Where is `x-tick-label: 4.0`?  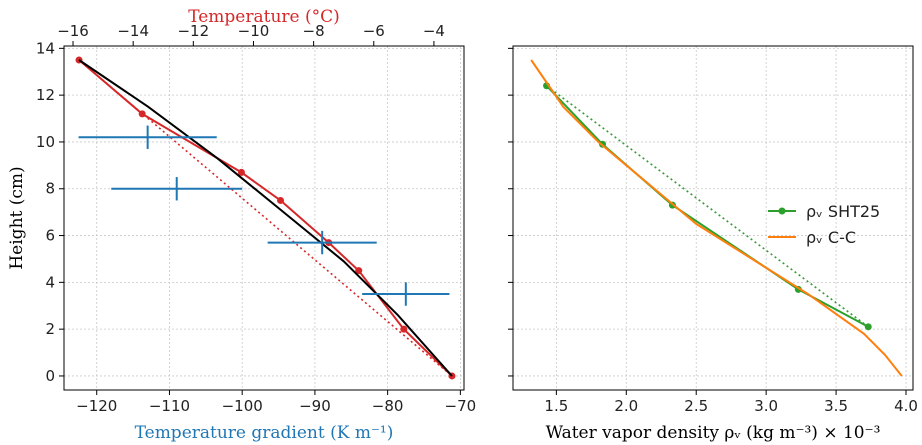 x-tick-label: 4.0 is located at coordinates (906, 406).